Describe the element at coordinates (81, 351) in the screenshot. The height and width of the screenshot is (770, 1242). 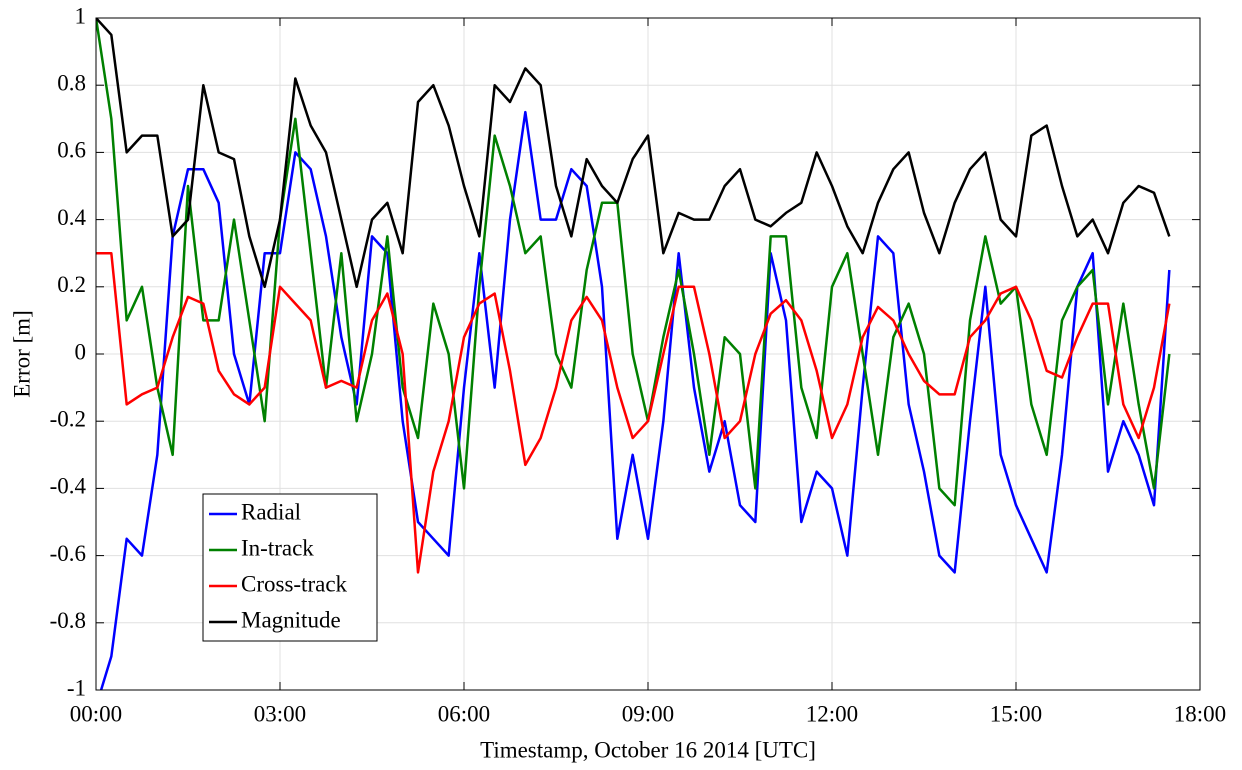
I see `y-tick-label: 0` at that location.